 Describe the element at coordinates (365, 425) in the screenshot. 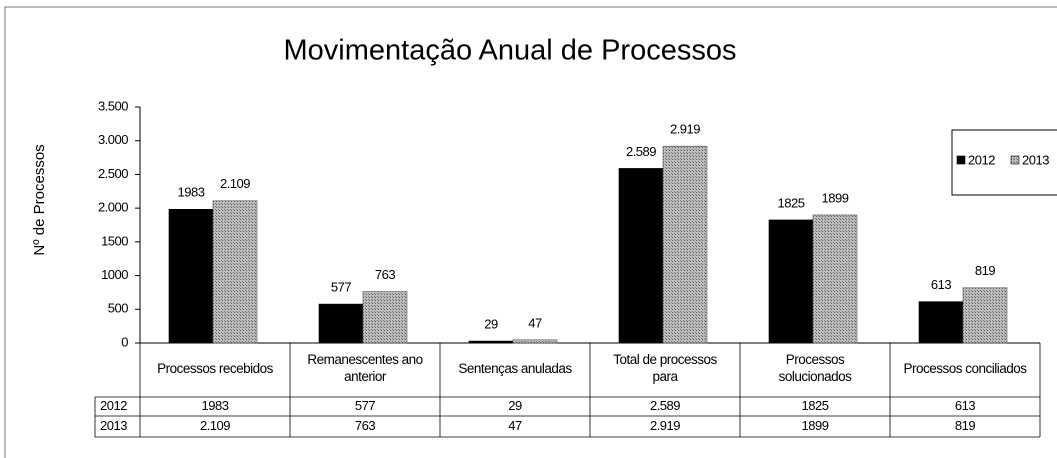

I see `table-cell: 763` at that location.